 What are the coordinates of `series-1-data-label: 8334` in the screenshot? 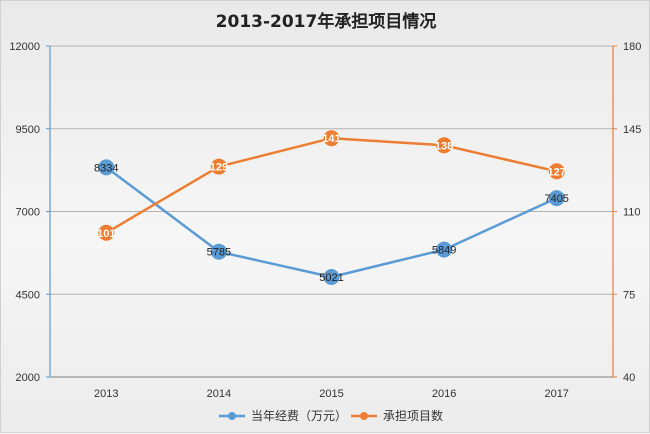 It's located at (106, 168).